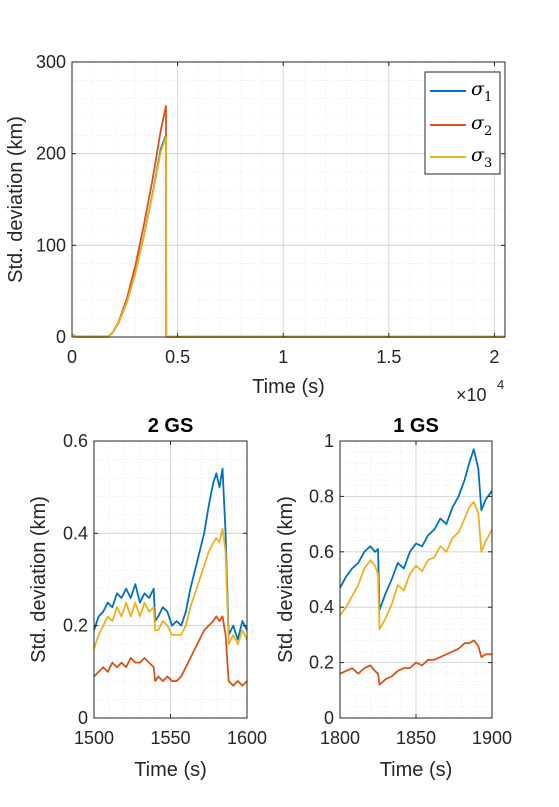 The width and height of the screenshot is (559, 807). I want to click on right-ytick-label: 0.4, so click(321, 607).